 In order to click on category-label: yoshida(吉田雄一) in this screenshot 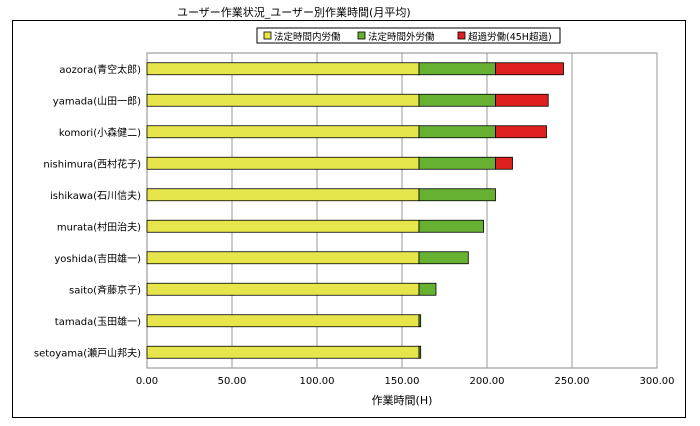, I will do `click(97, 258)`.